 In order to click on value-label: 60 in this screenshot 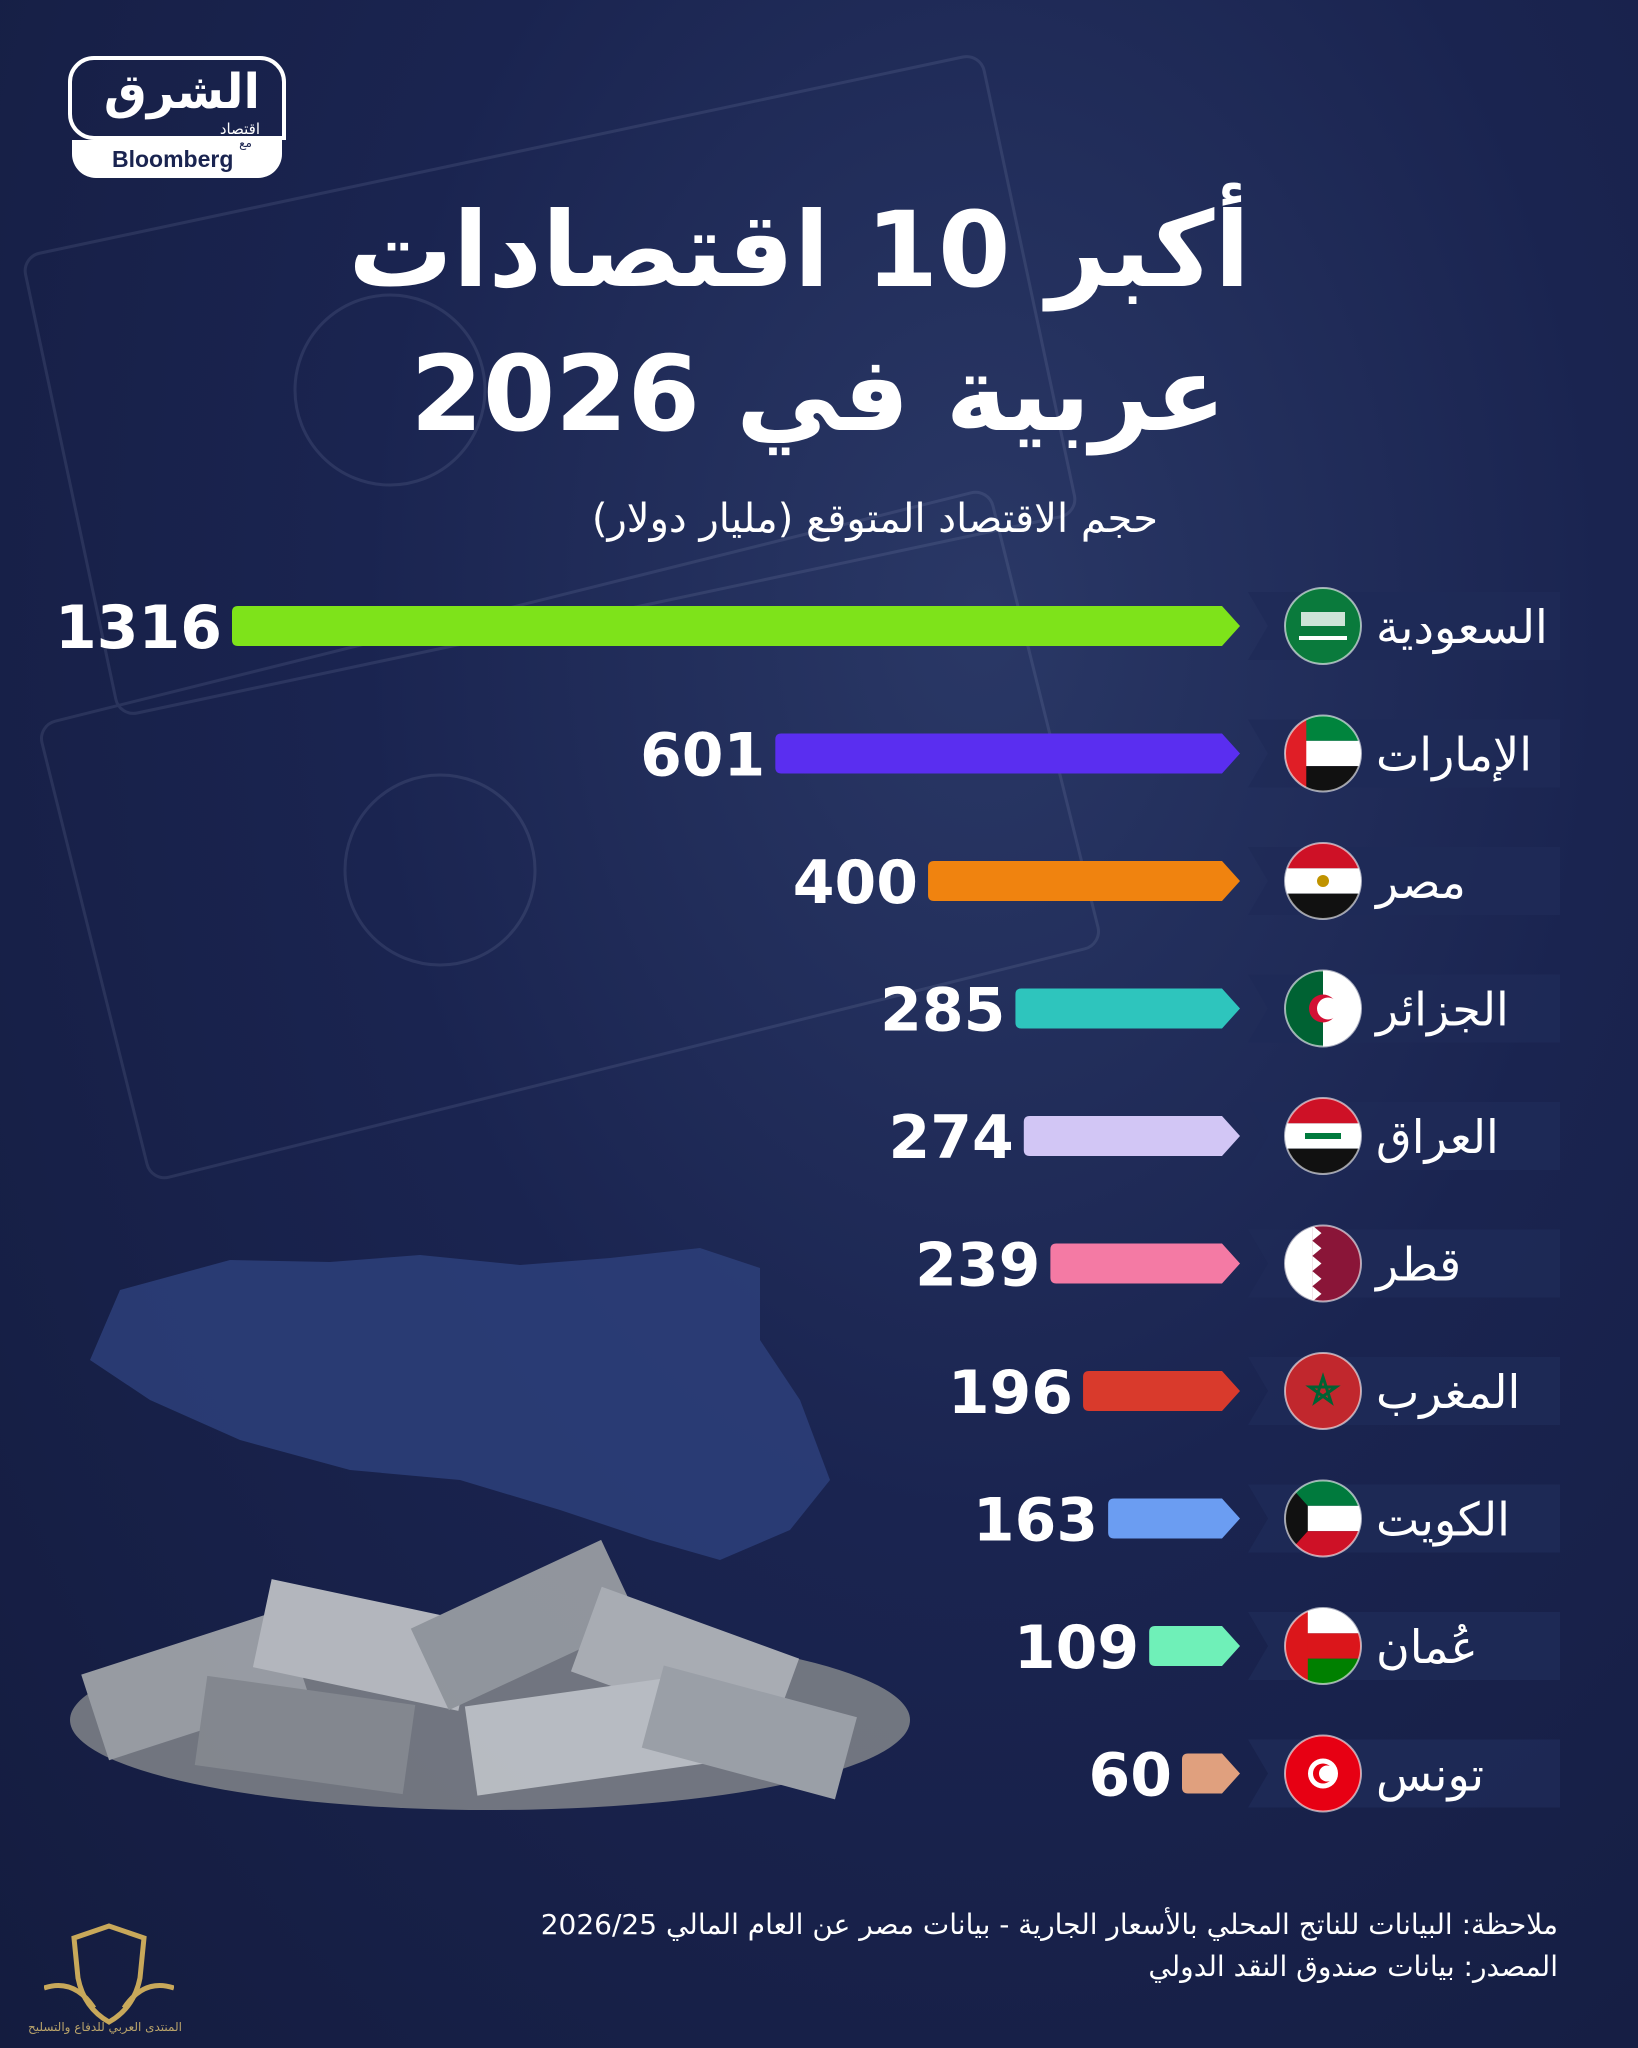, I will do `click(1131, 1776)`.